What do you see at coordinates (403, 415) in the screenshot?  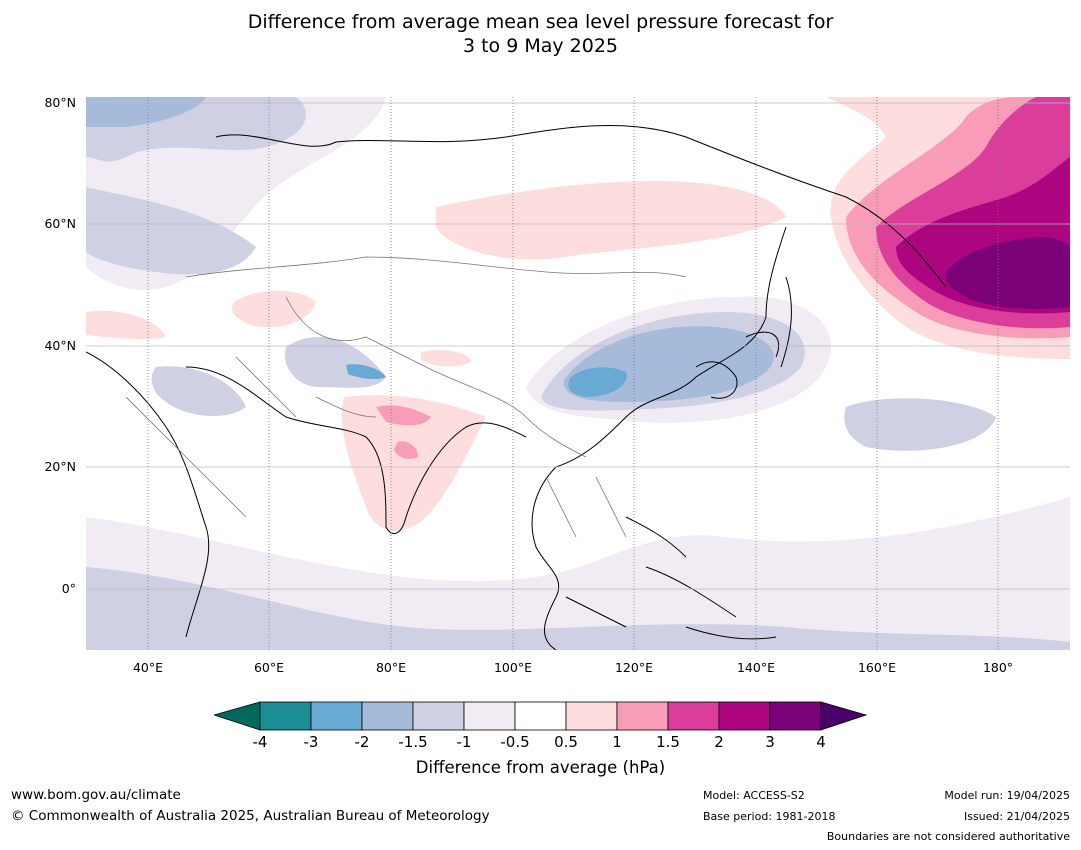 I see `pos-field-india-core` at bounding box center [403, 415].